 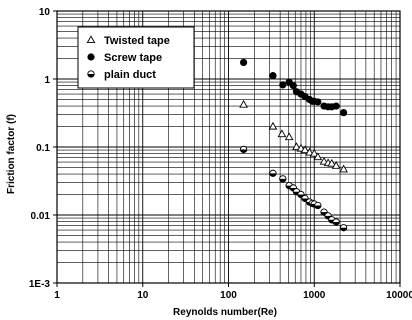 What do you see at coordinates (47, 80) in the screenshot?
I see `y-tick-label: 1` at bounding box center [47, 80].